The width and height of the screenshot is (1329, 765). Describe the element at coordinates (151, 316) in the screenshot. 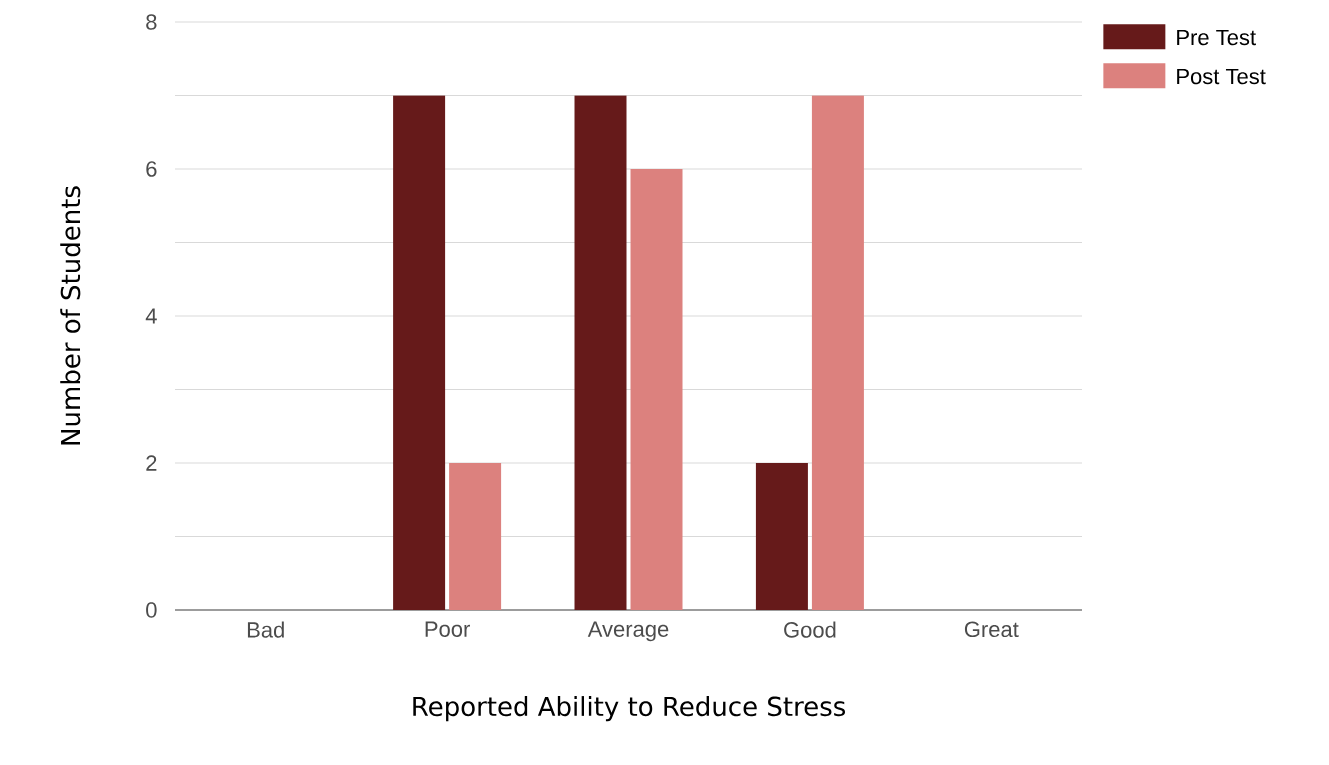

I see `y-tick-label: 4` at that location.